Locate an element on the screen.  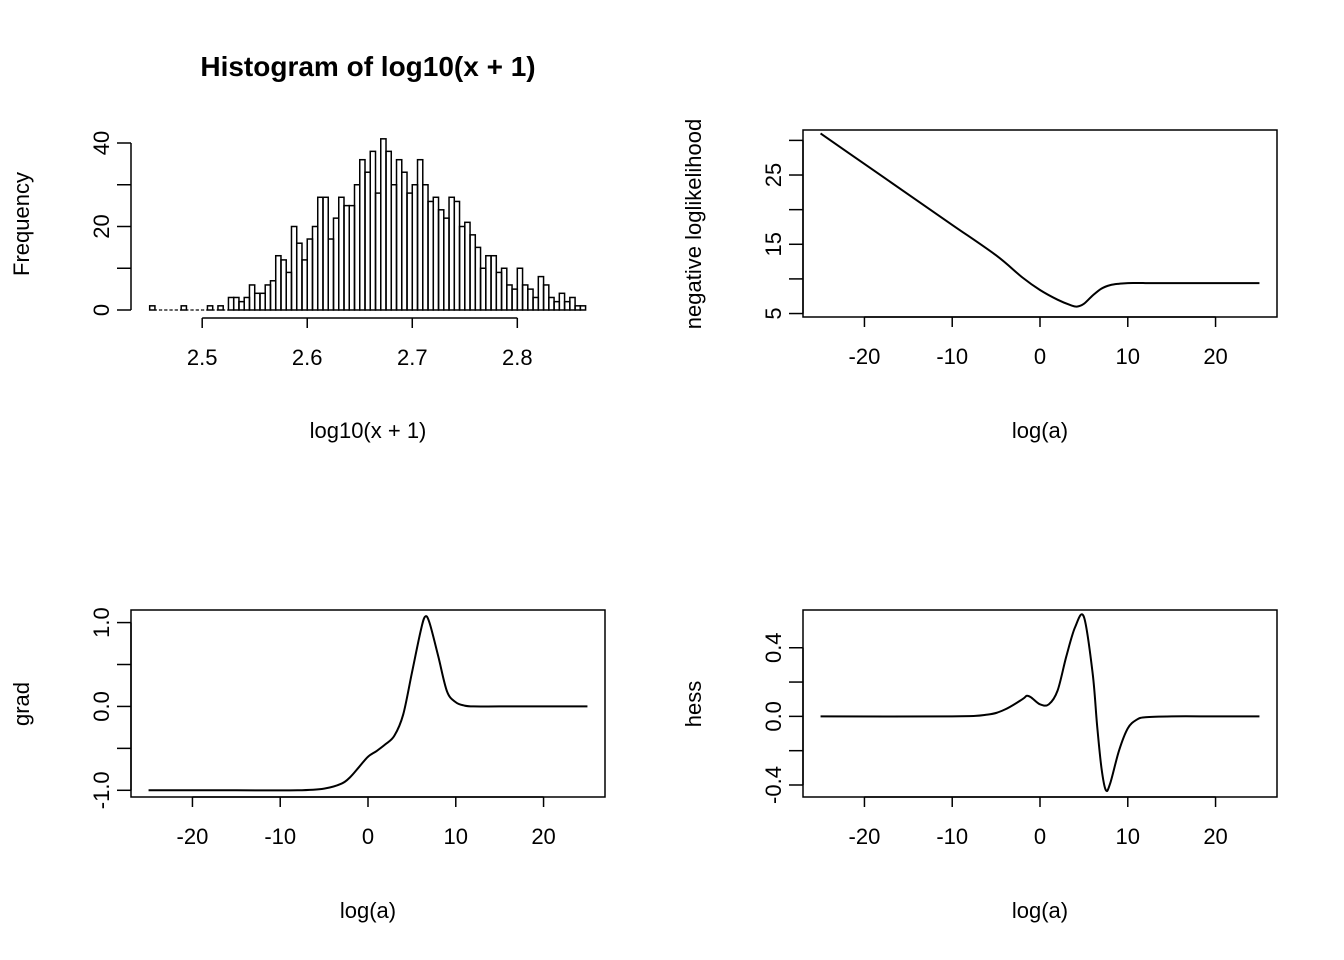
hess-x-tick-label: -10 is located at coordinates (952, 836).